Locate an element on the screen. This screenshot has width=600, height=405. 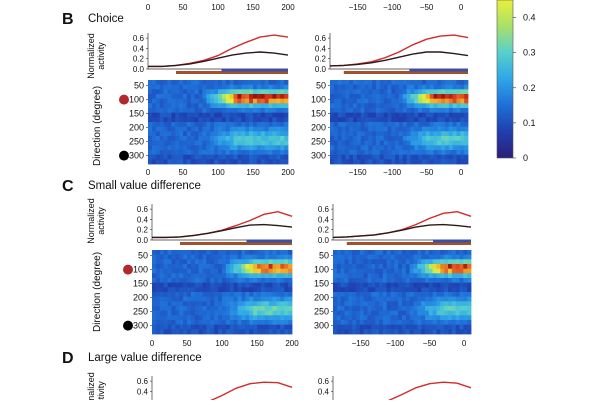
panel-b-left-line-ytick-label: 0.6 is located at coordinates (139, 38).